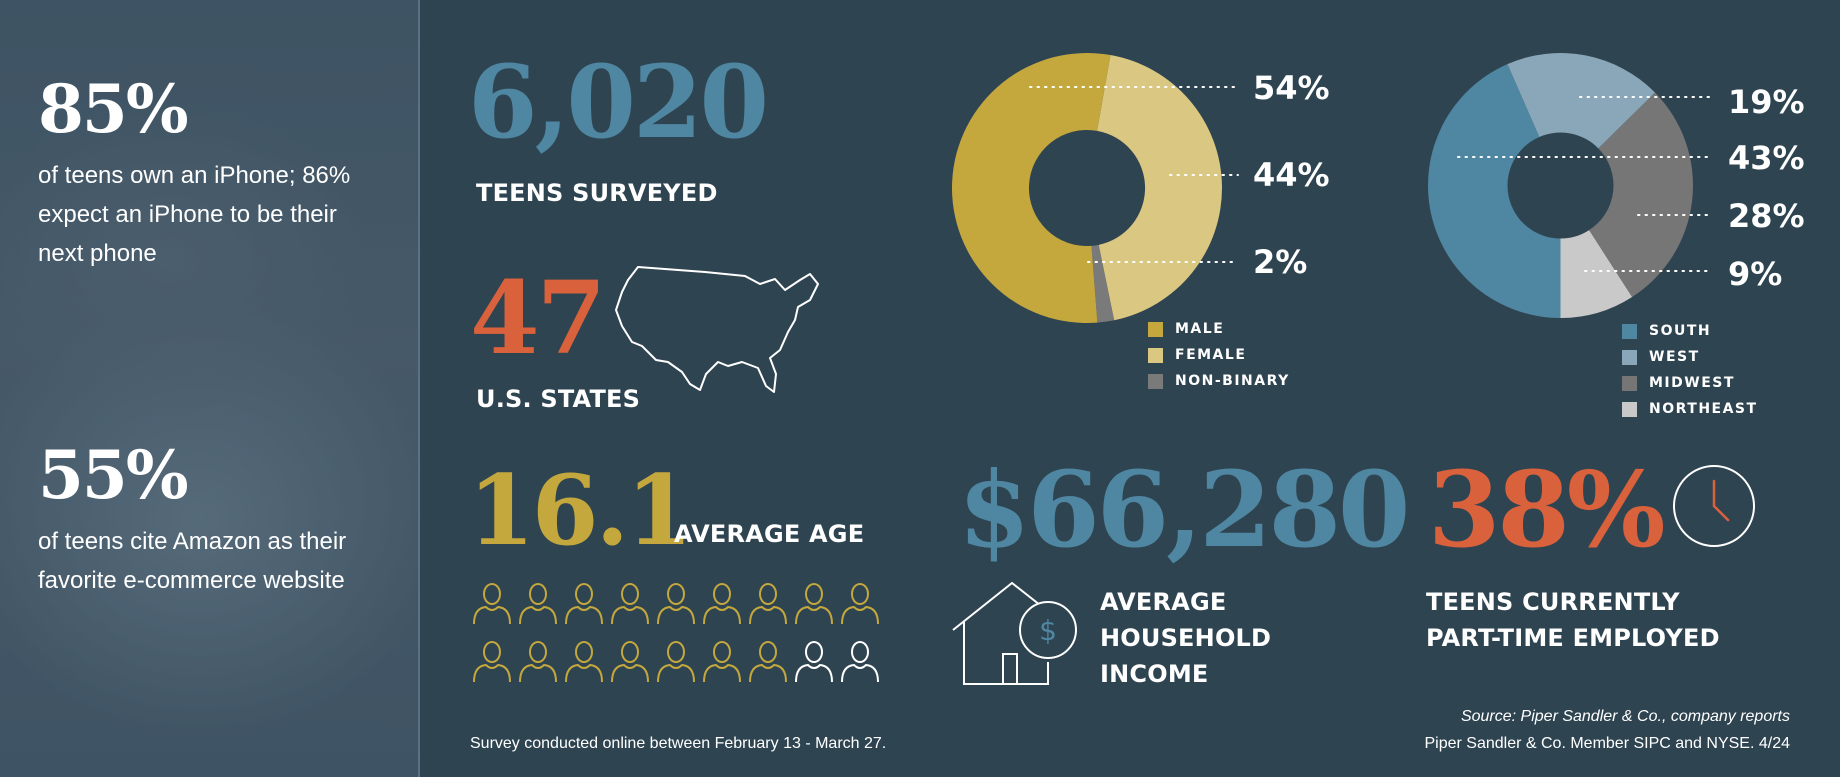 This screenshot has height=777, width=1840. I want to click on donut-slice-northeast, so click(1596, 274).